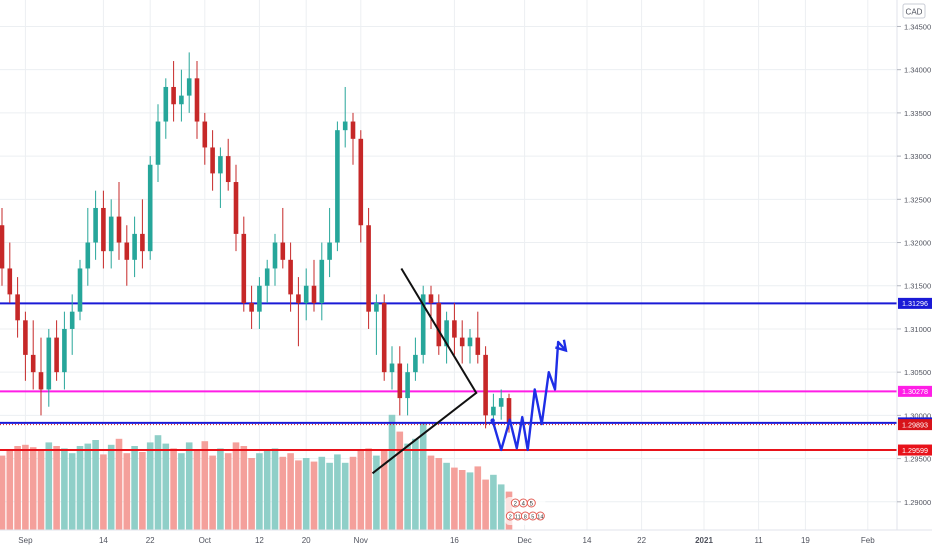 Image resolution: width=932 pixels, height=555 pixels. I want to click on currency-badge: CAD, so click(914, 11).